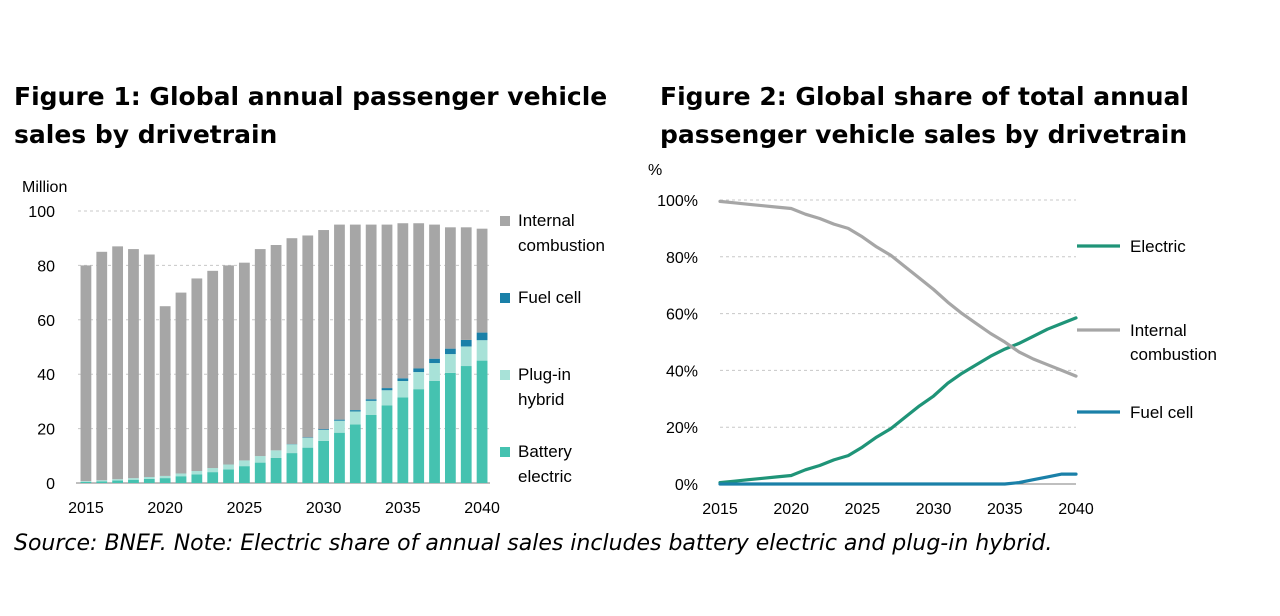 The width and height of the screenshot is (1280, 616). I want to click on y-tick-label: 20%, so click(682, 428).